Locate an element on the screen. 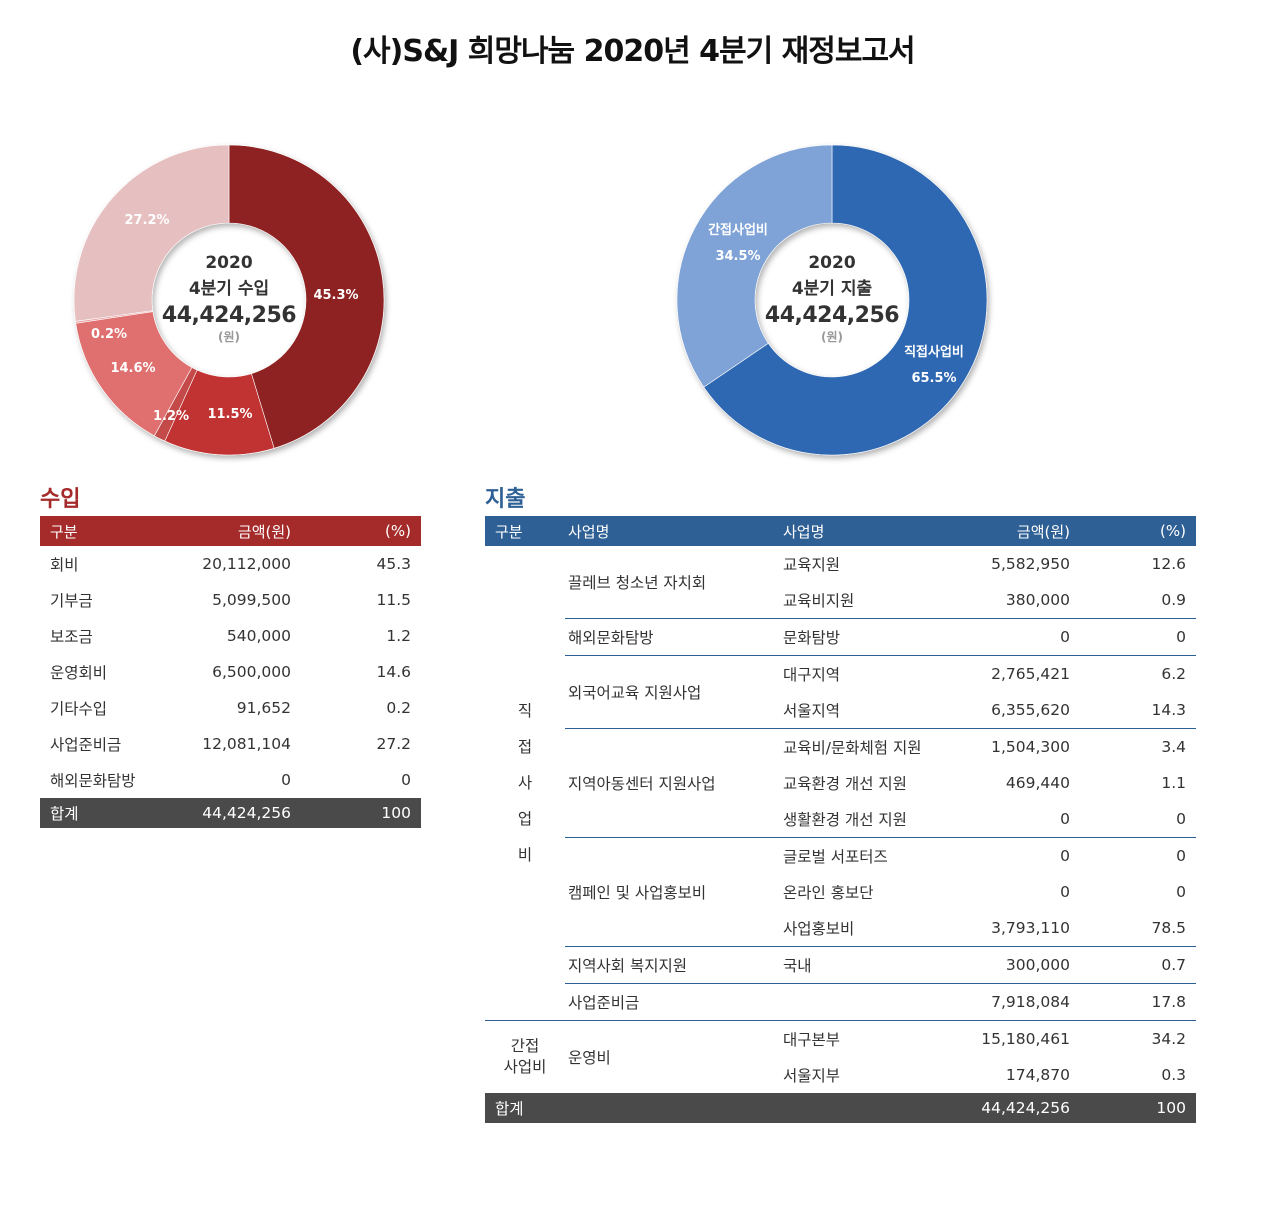 This screenshot has width=1265, height=1230. income-donut-center: 2020 4분기 수입 44,424,256 (원) is located at coordinates (229, 297).